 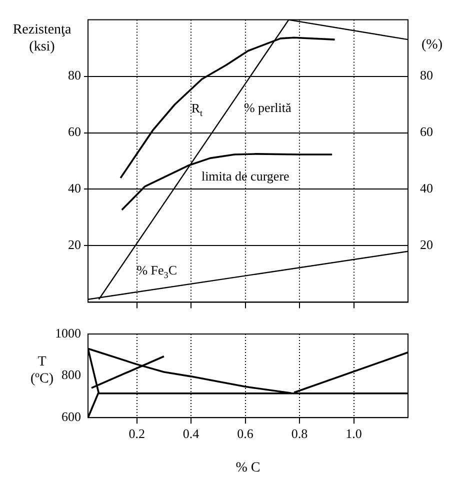 What do you see at coordinates (42, 38) in the screenshot?
I see `y-axis-title: Rezistenţa (ksi)` at bounding box center [42, 38].